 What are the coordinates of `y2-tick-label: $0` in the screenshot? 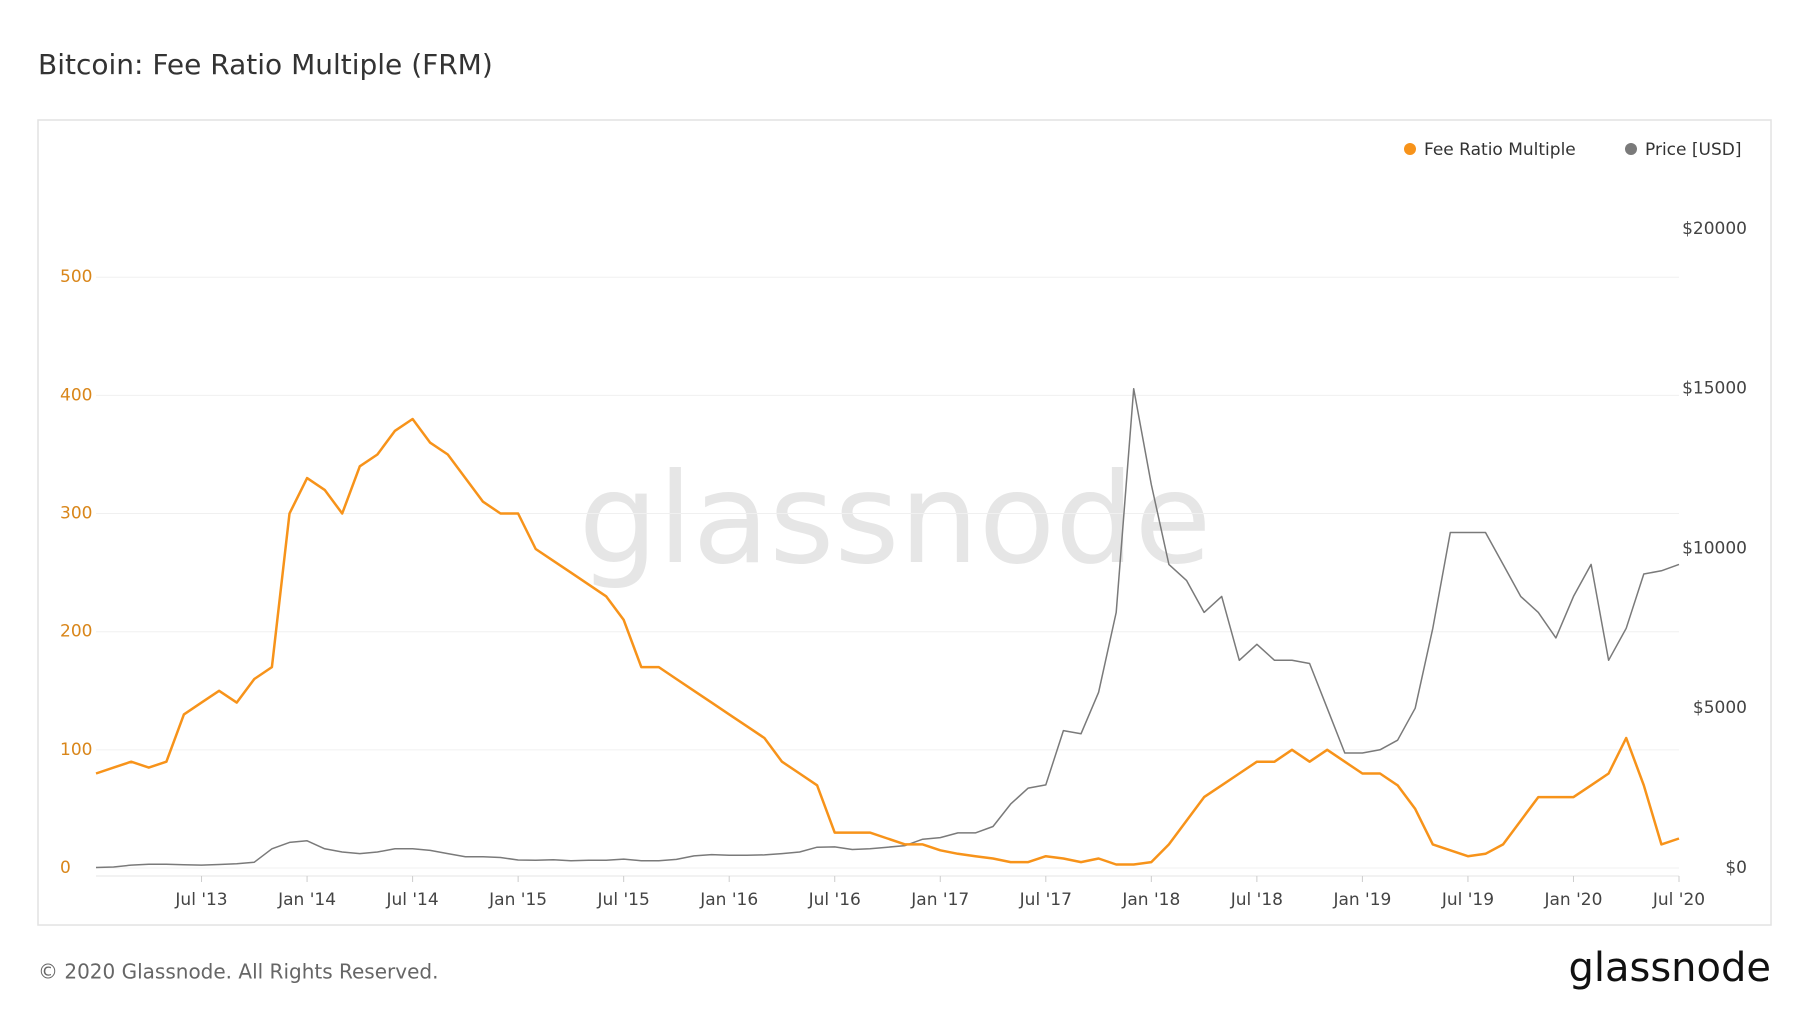 It's located at (1736, 868).